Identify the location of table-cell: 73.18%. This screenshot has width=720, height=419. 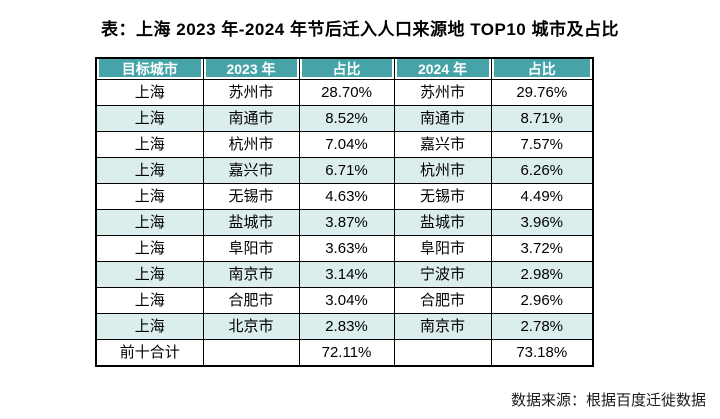
(542, 353).